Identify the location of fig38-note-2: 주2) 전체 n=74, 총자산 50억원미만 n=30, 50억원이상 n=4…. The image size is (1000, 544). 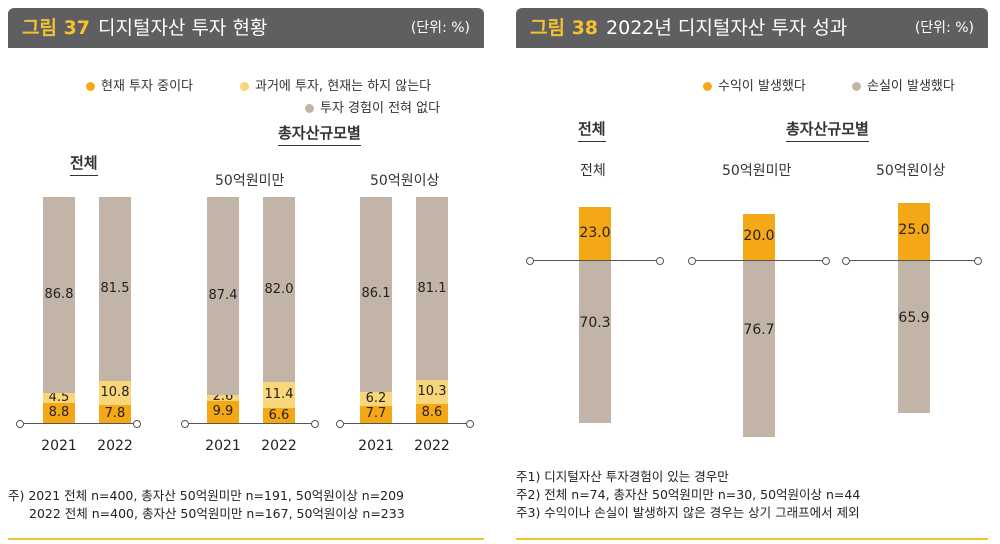
(688, 494).